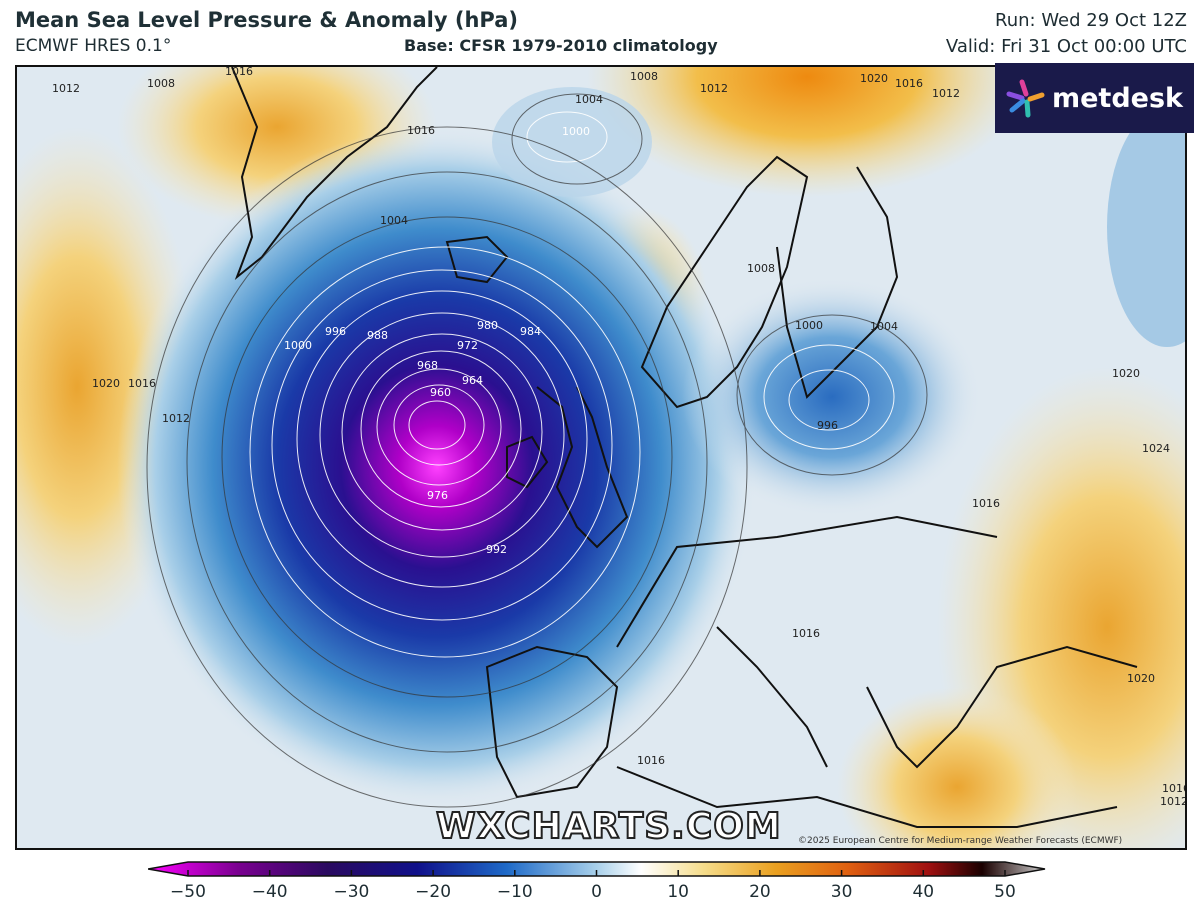 The width and height of the screenshot is (1201, 913). I want to click on isobar-label: 964, so click(472, 380).